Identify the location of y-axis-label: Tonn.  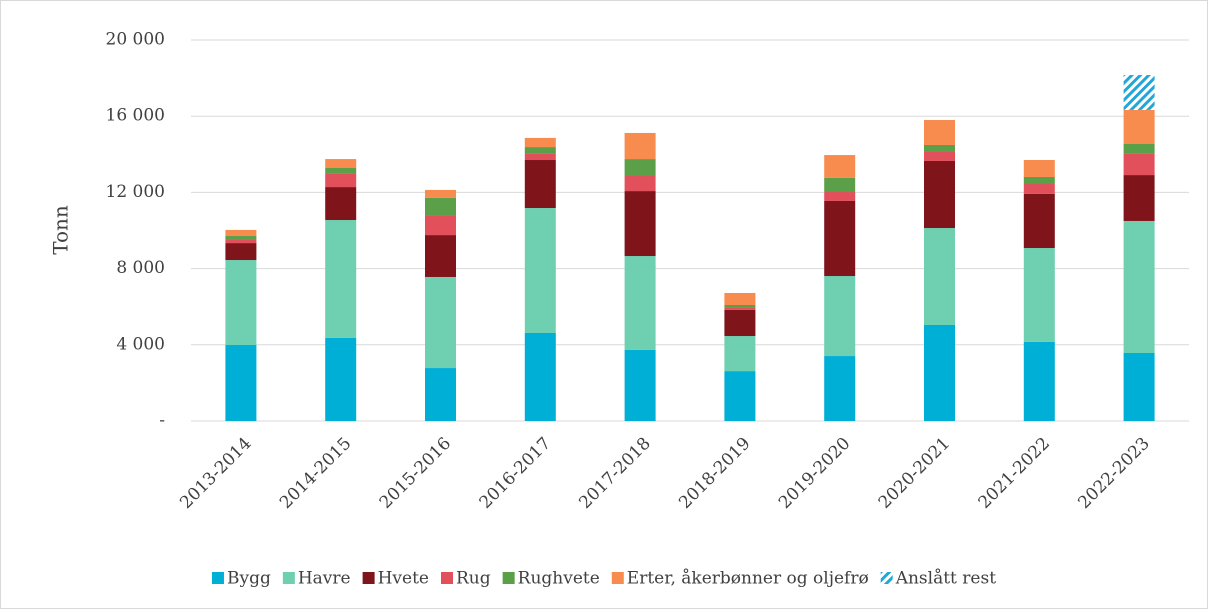
(61, 230).